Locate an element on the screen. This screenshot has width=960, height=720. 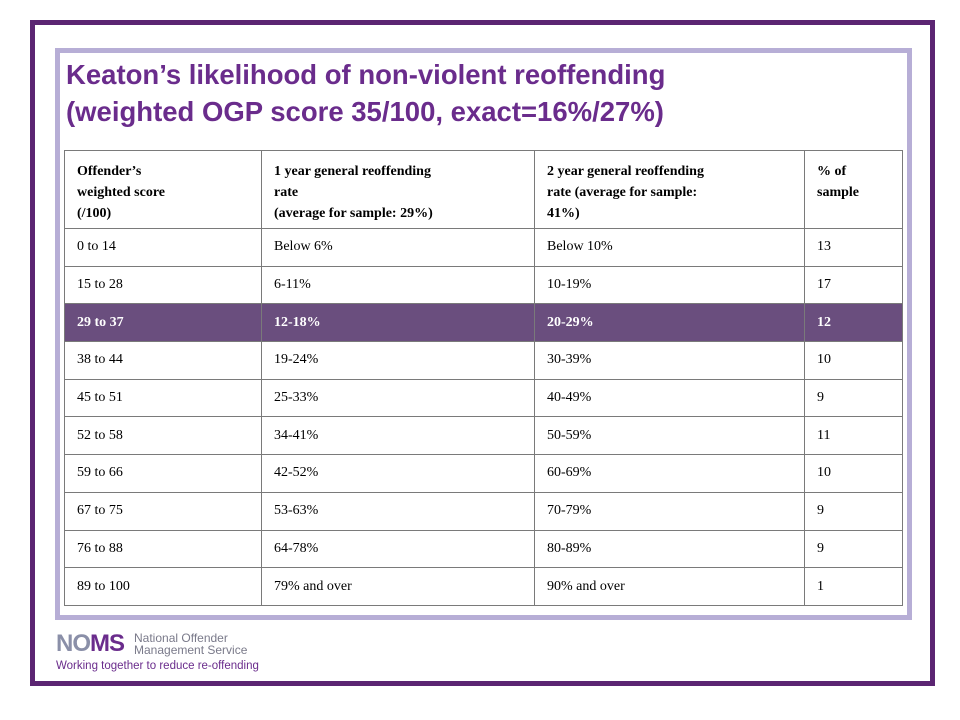
cell-2-year-rate: Below 10% is located at coordinates (669, 247).